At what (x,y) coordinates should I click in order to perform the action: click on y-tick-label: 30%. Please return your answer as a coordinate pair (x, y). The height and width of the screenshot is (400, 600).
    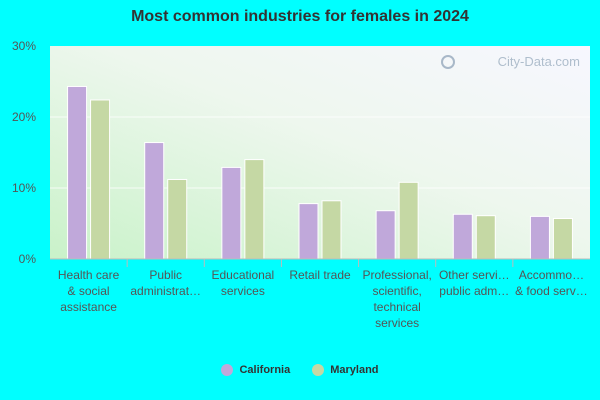
    Looking at the image, I should click on (24, 46).